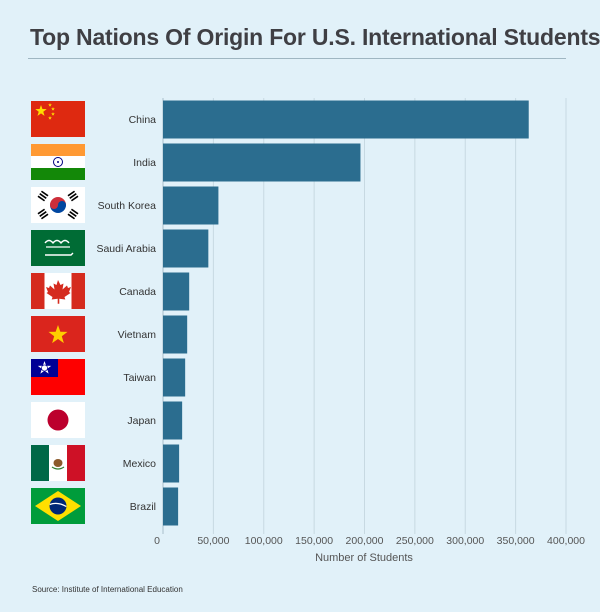  What do you see at coordinates (516, 541) in the screenshot?
I see `x-tick-label: 350,000` at bounding box center [516, 541].